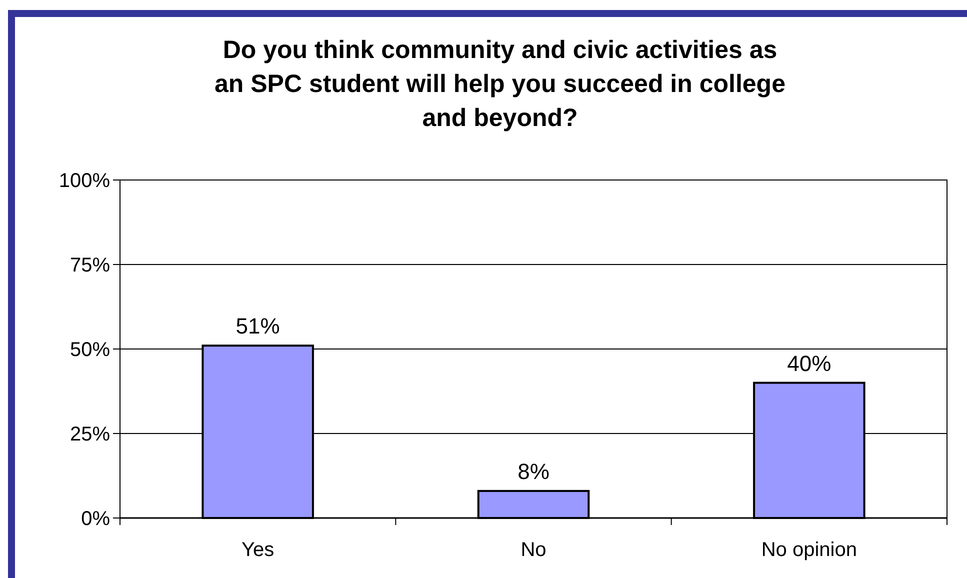 The image size is (967, 578). I want to click on x-tick-label: No opinion, so click(809, 550).